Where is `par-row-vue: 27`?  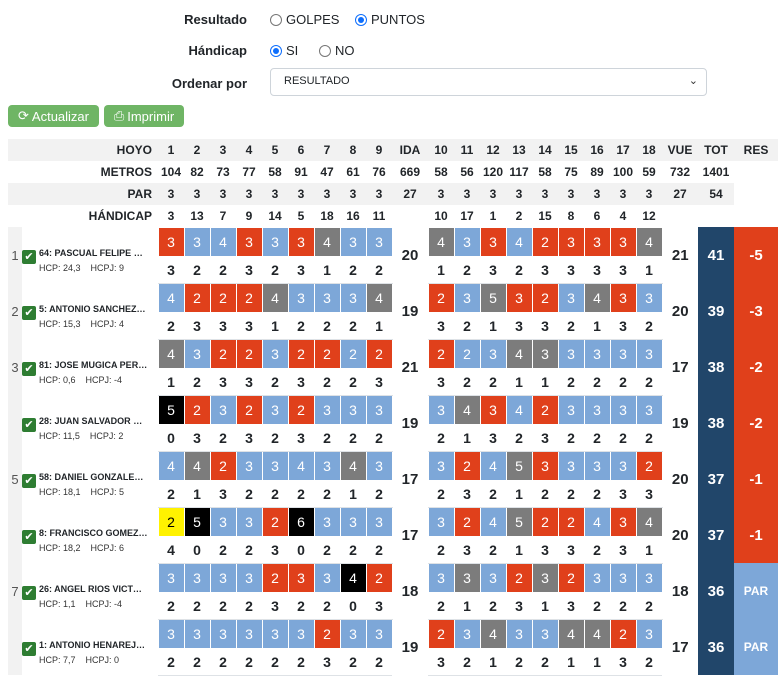
par-row-vue: 27 is located at coordinates (680, 194).